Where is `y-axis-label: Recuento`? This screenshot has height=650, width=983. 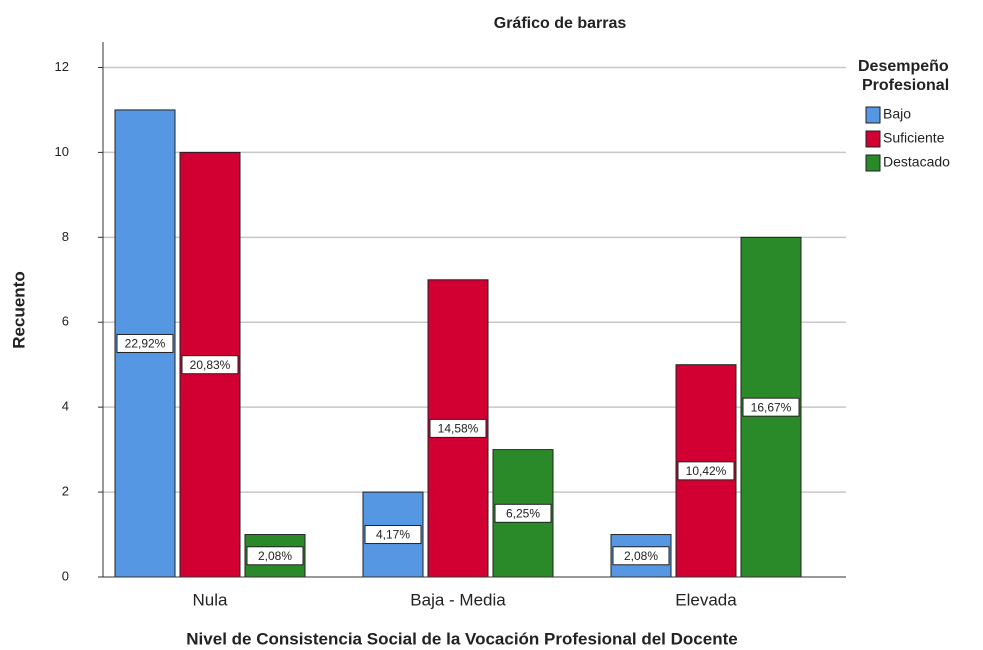
y-axis-label: Recuento is located at coordinates (18, 309).